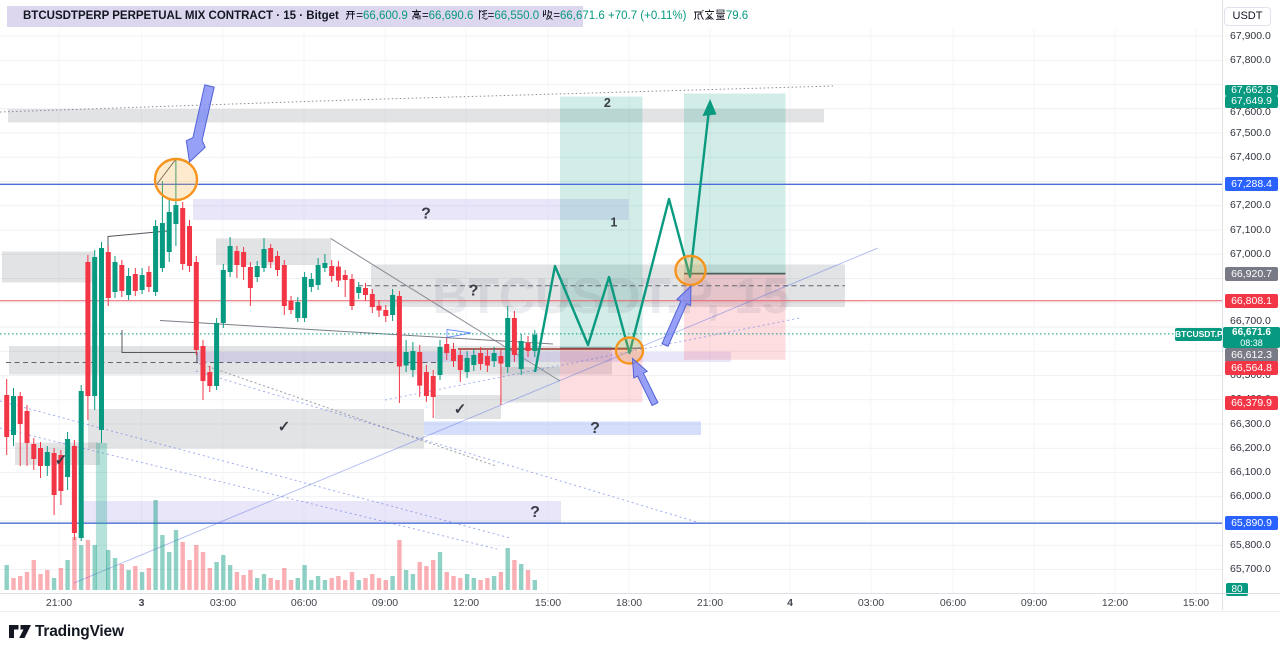  I want to click on svg-text: 1, so click(613, 223).